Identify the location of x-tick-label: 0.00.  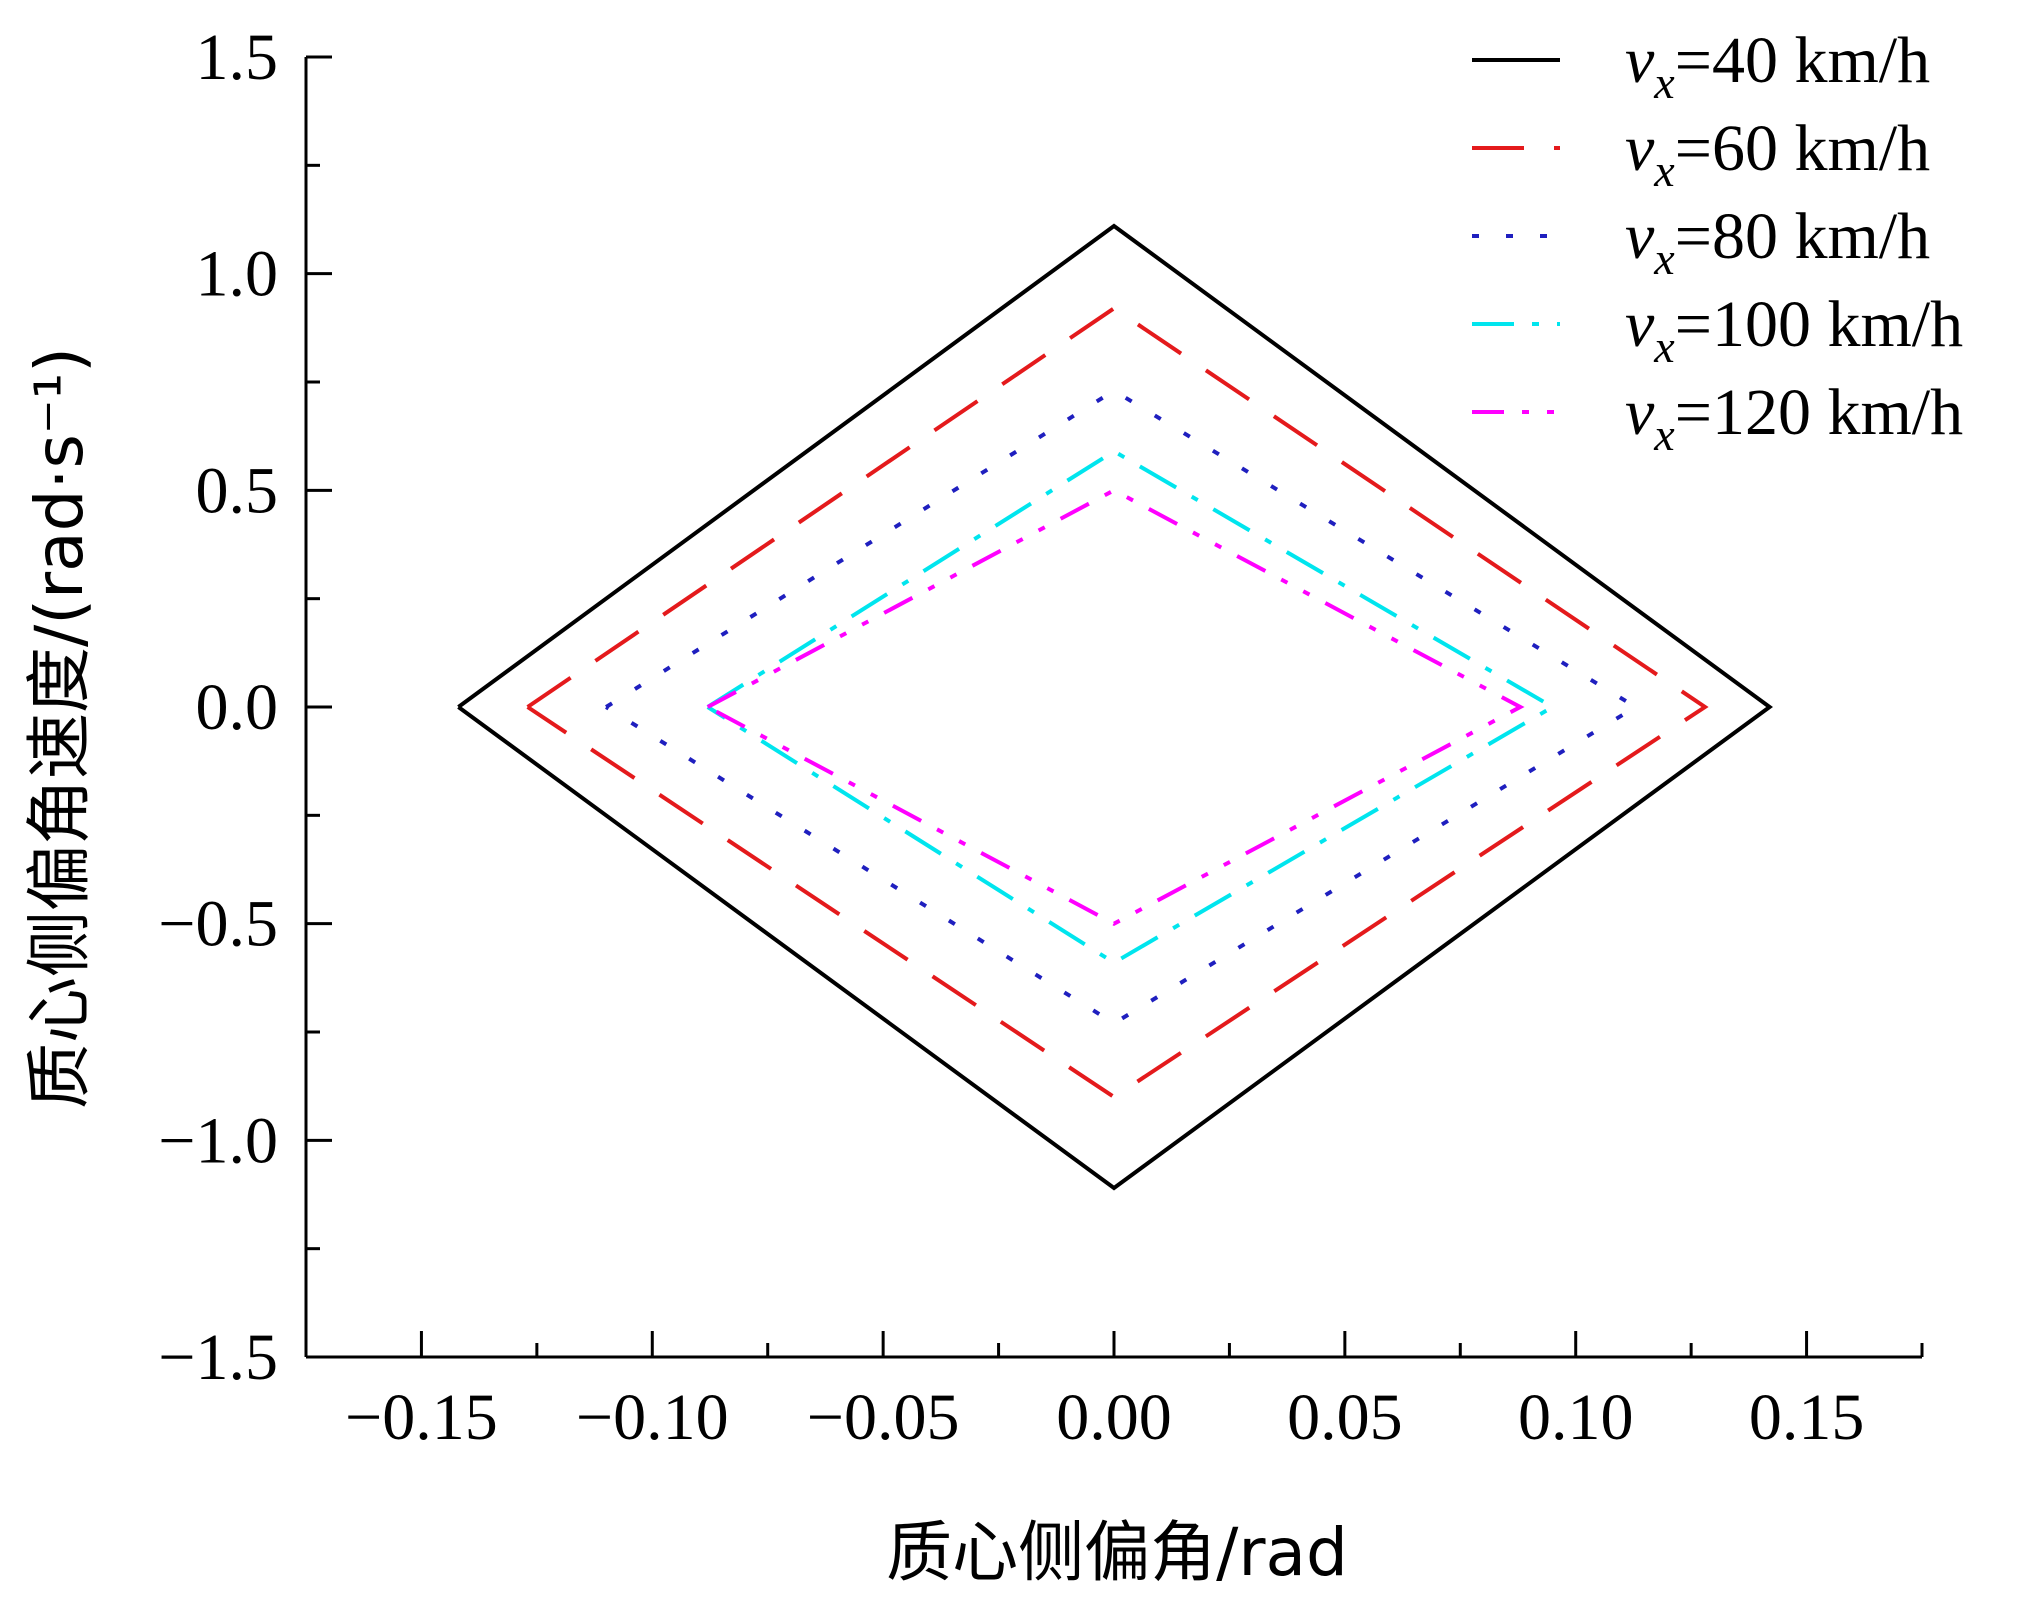
(1114, 1417).